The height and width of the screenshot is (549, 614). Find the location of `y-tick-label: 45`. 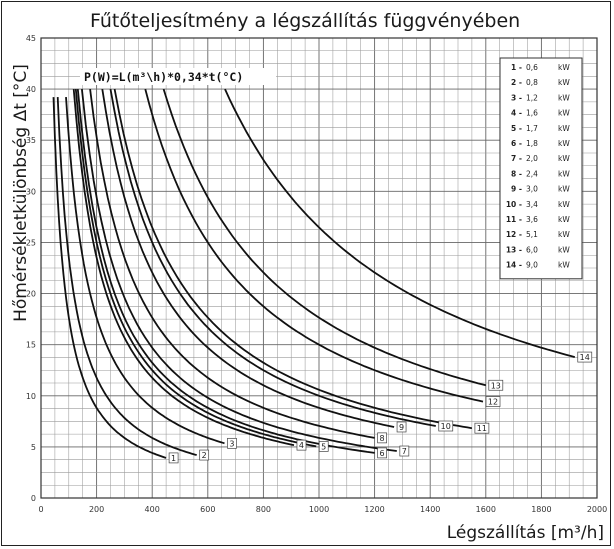

y-tick-label: 45 is located at coordinates (31, 38).